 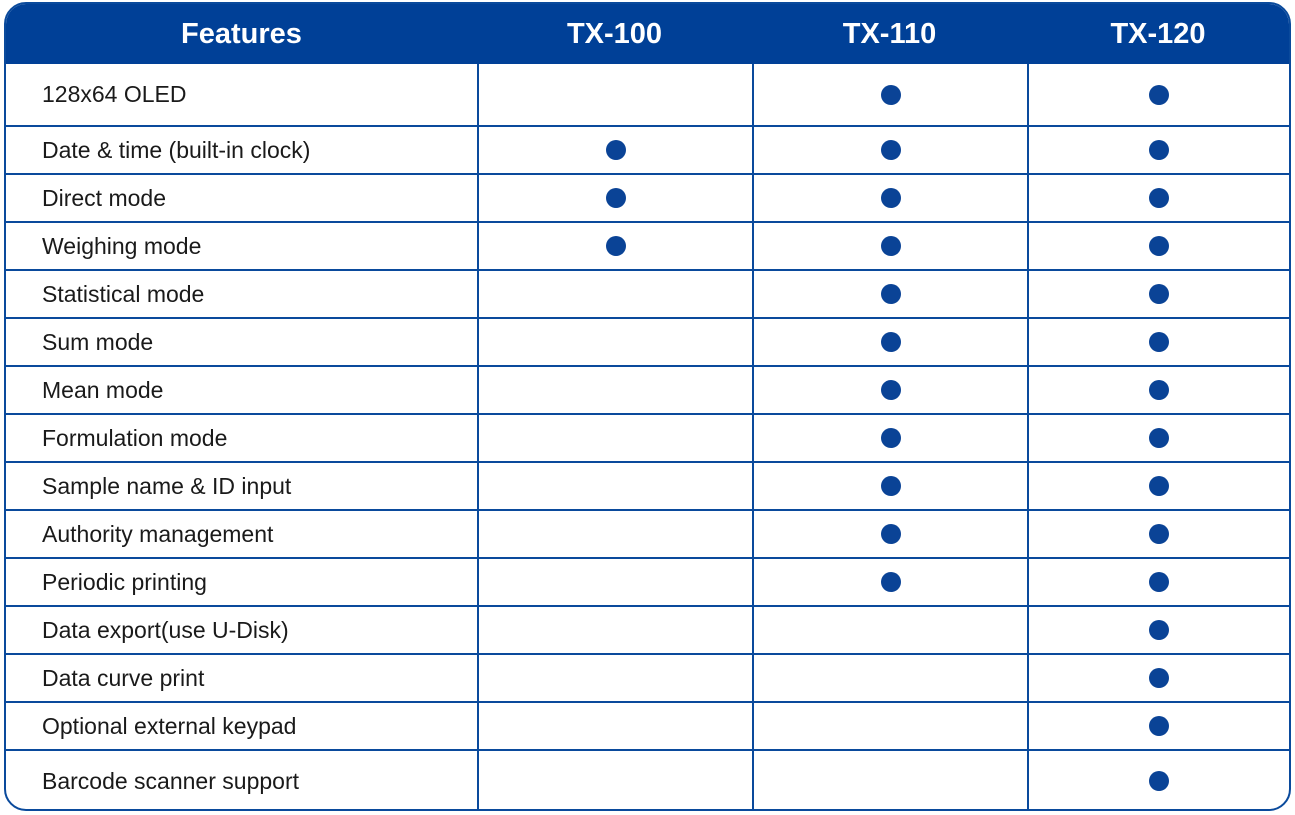 I want to click on table-row: Optional external keypad, so click(x=647, y=725).